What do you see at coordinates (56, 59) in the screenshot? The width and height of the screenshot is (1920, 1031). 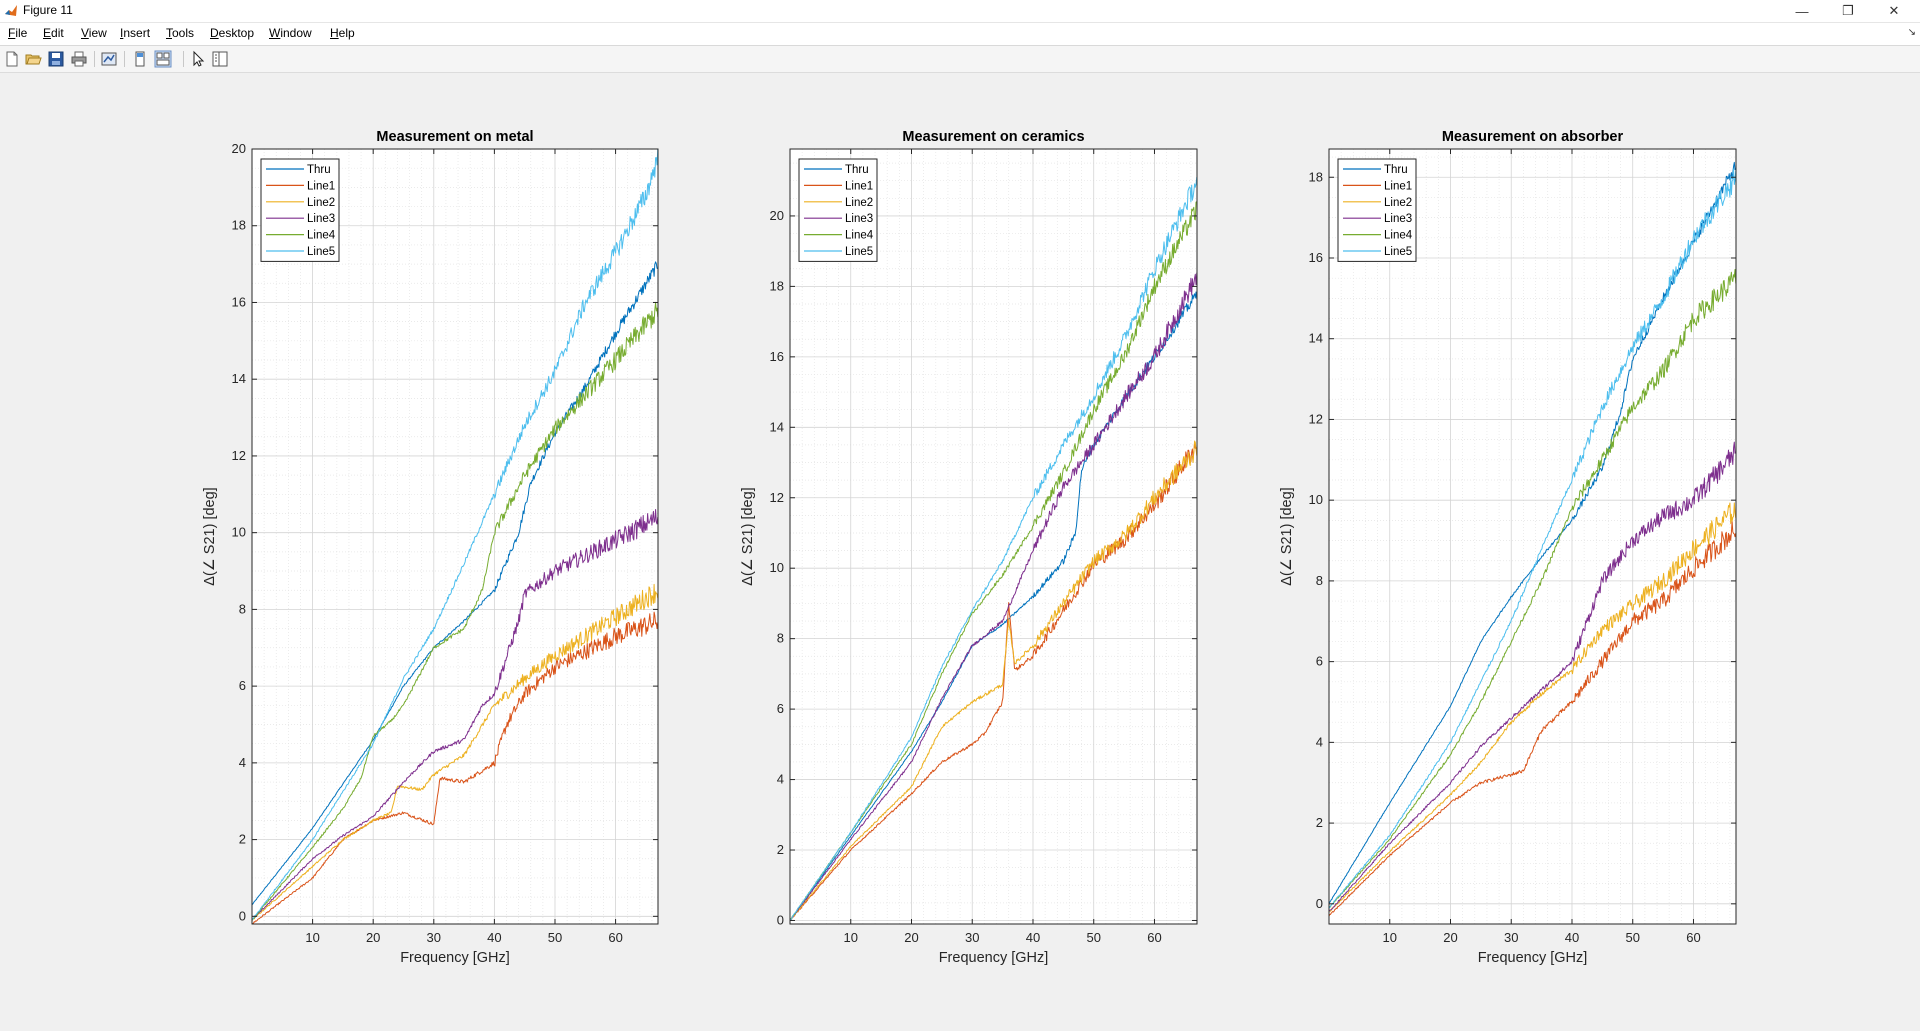 I see `save-icon` at bounding box center [56, 59].